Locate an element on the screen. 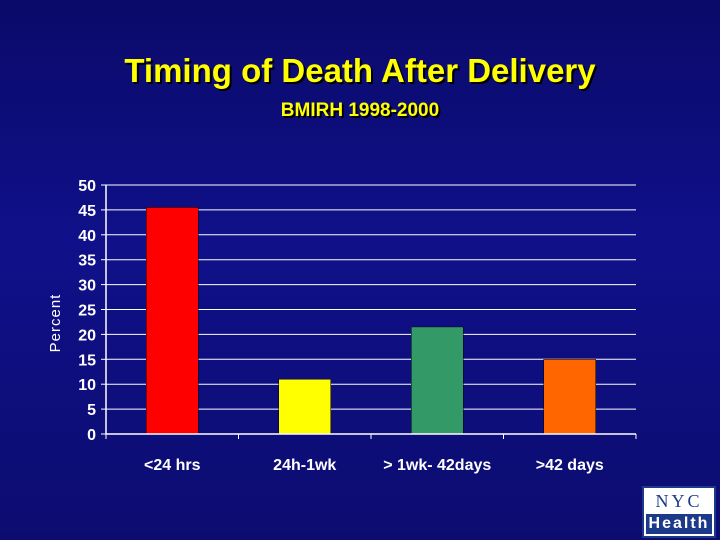 Image resolution: width=720 pixels, height=540 pixels. y-tick-label: 45 is located at coordinates (87, 211).